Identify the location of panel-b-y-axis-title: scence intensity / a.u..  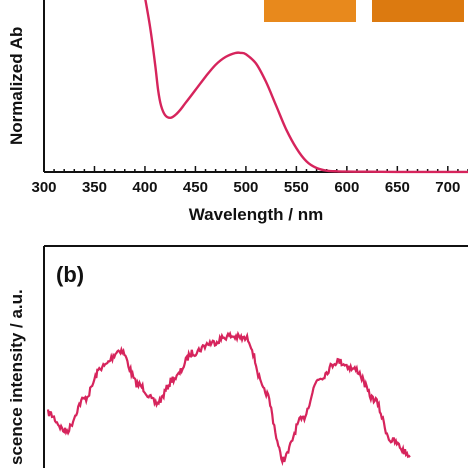
(16, 377).